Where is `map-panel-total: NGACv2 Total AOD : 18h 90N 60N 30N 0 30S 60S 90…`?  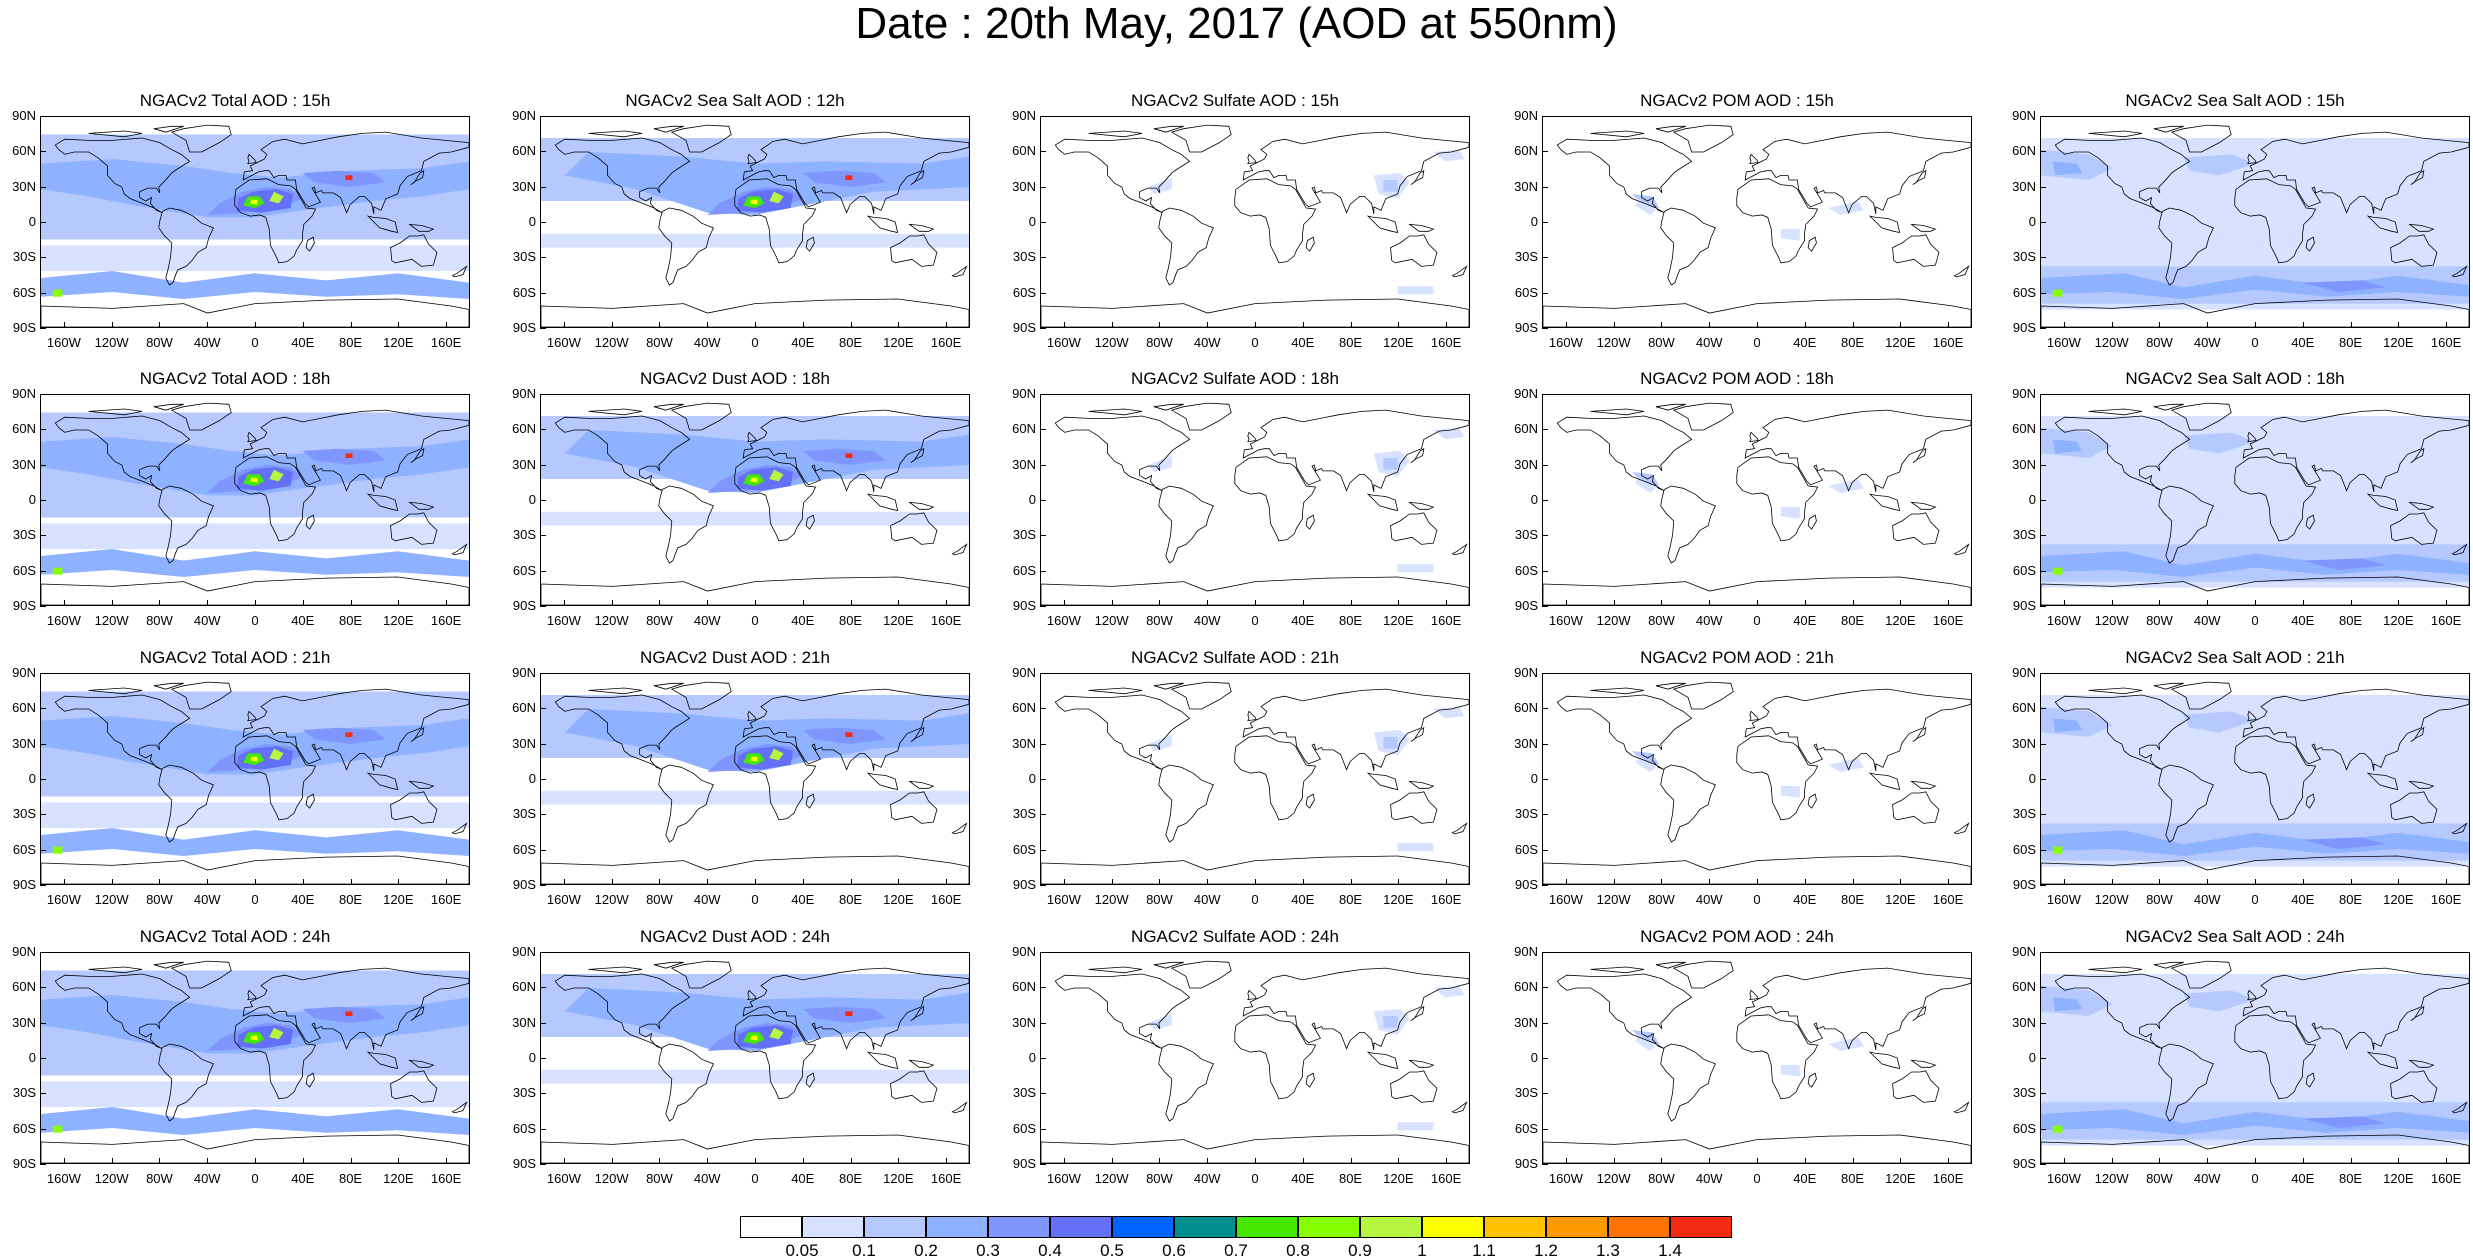
map-panel-total: NGACv2 Total AOD : 18h 90N 60N 30N 0 30S 60S 90… is located at coordinates (235, 501).